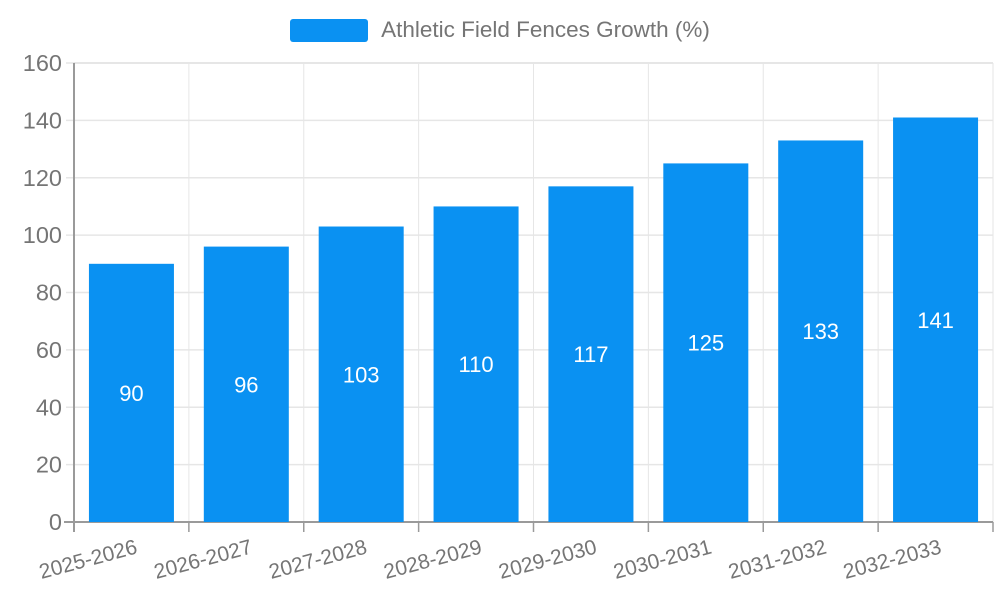  Describe the element at coordinates (42, 63) in the screenshot. I see `y-axis-tick-label: 160` at that location.